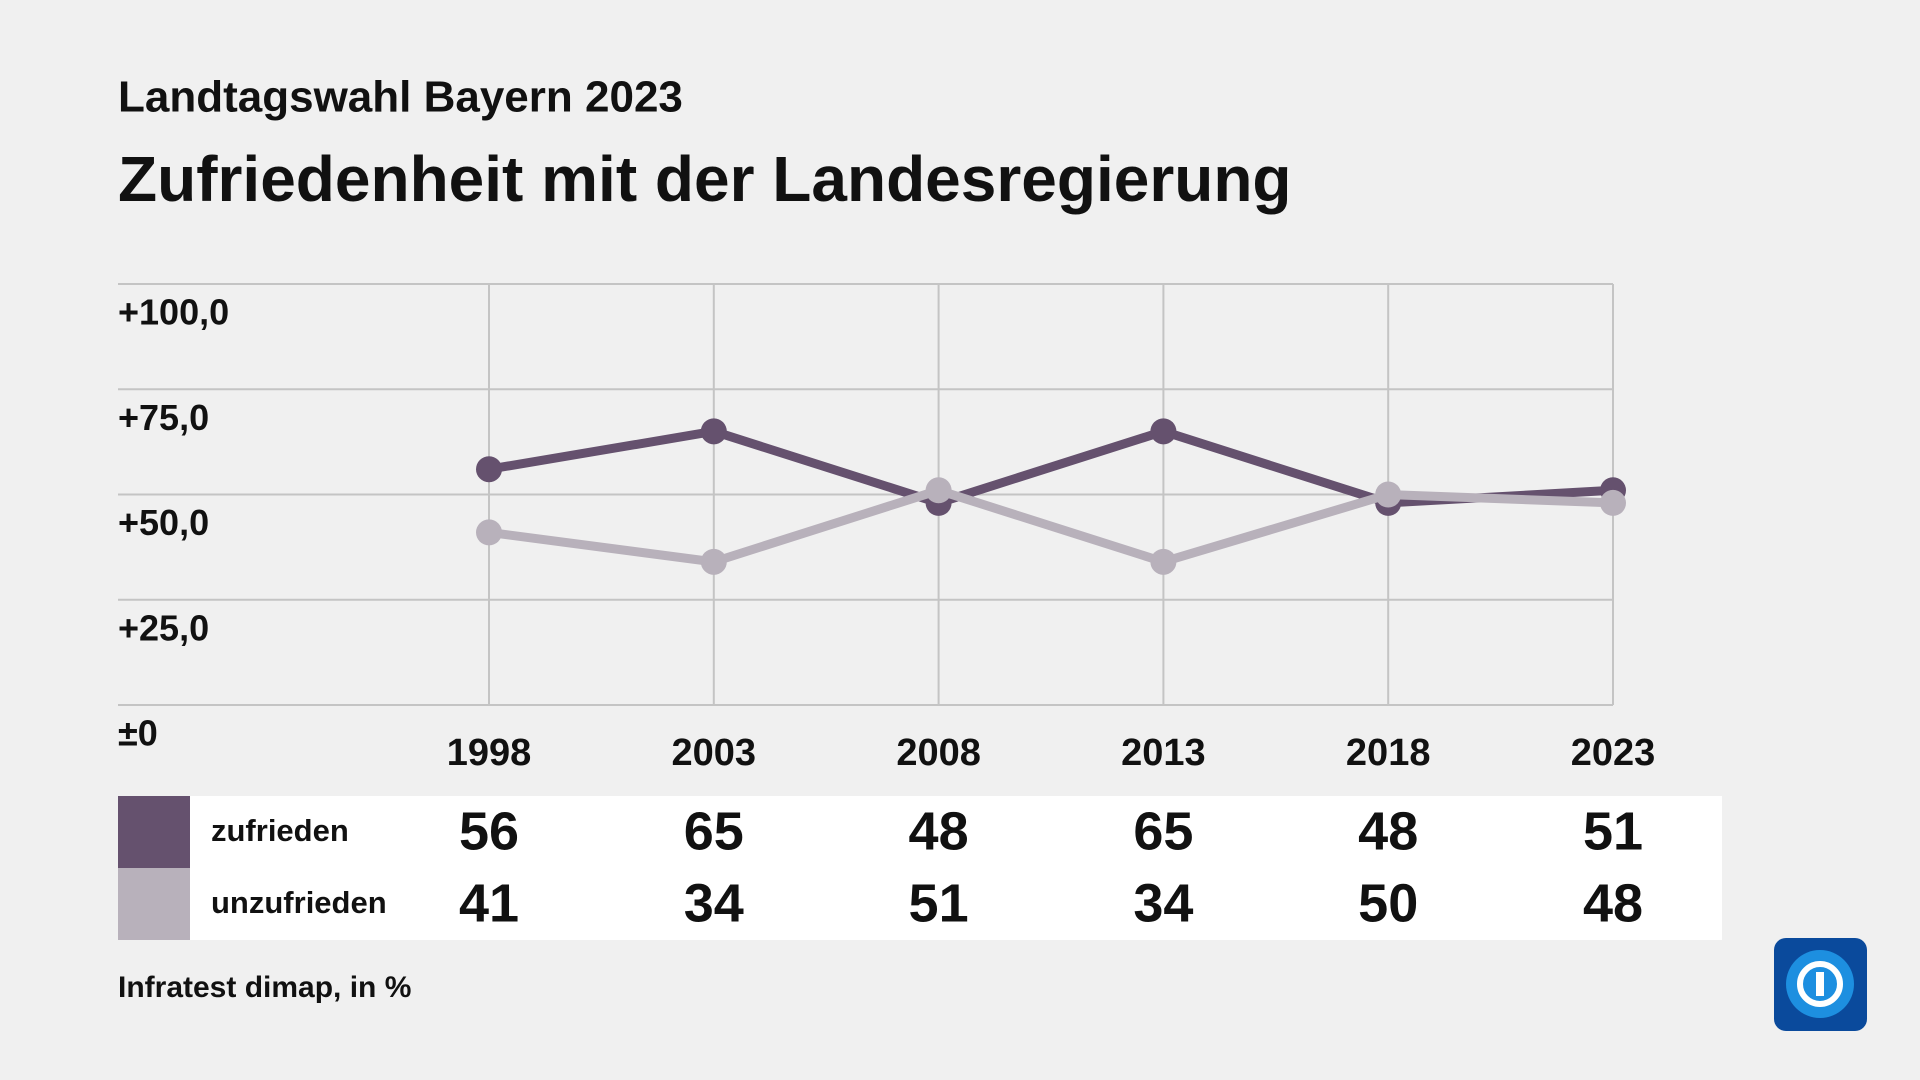 This screenshot has width=1920, height=1080. Describe the element at coordinates (489, 753) in the screenshot. I see `x-tick-label: 1998` at that location.